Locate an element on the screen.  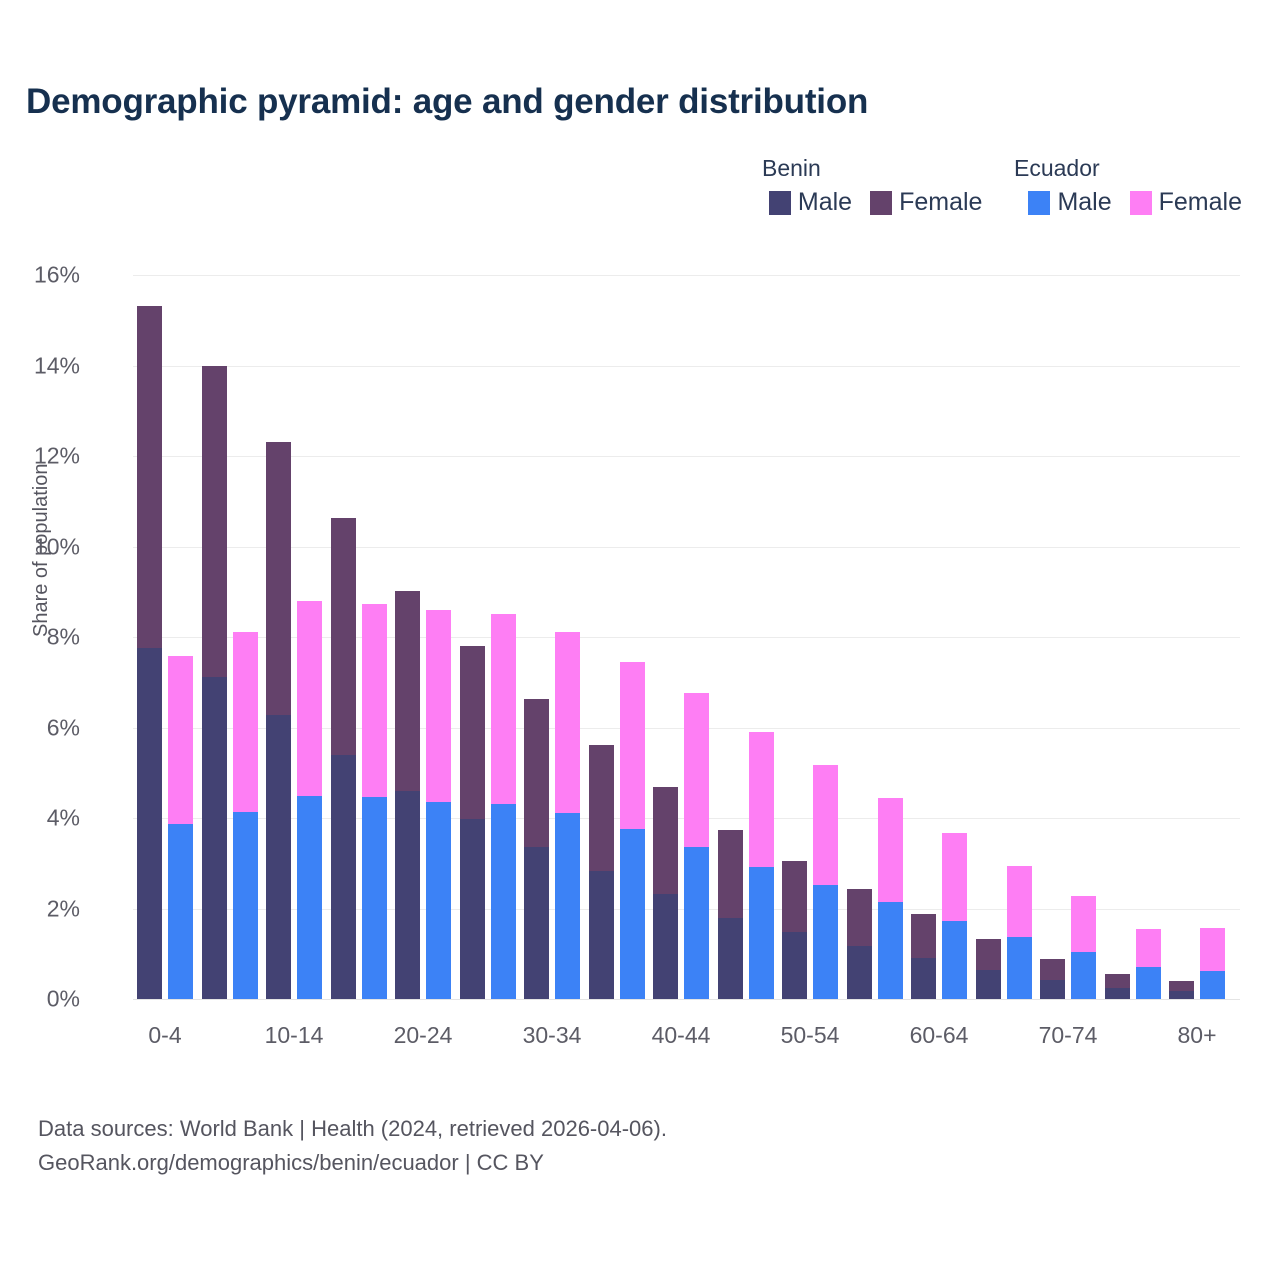
legend-item-ecuador-female: Female is located at coordinates (1185, 202).